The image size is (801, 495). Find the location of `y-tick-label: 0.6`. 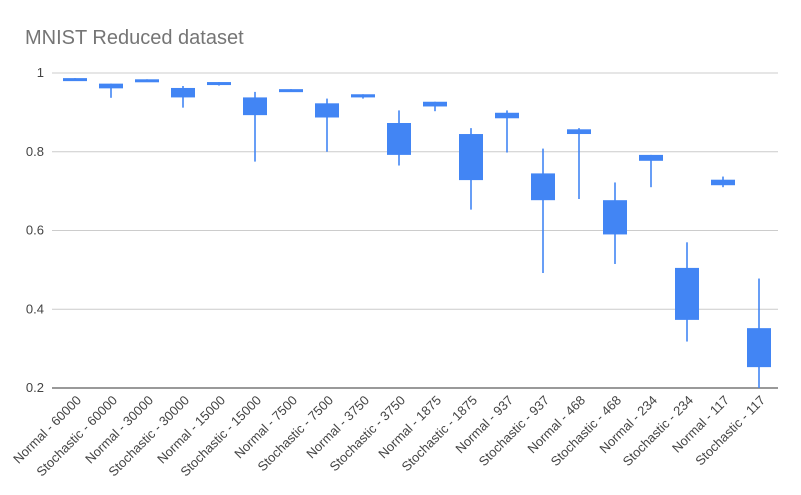

y-tick-label: 0.6 is located at coordinates (35, 230).